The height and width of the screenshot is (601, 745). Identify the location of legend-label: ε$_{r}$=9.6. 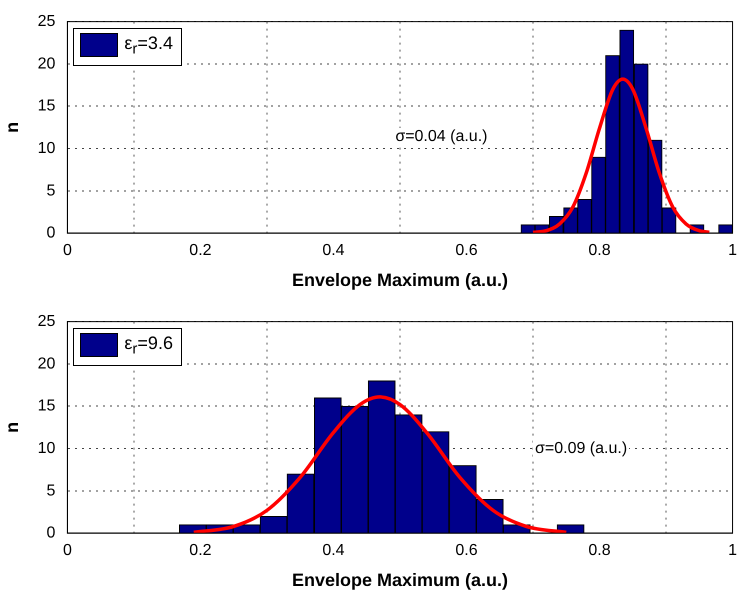
(148, 345).